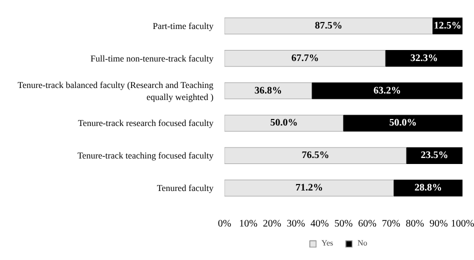 This screenshot has height=260, width=474. What do you see at coordinates (448, 26) in the screenshot?
I see `data-label: 12.5%` at bounding box center [448, 26].